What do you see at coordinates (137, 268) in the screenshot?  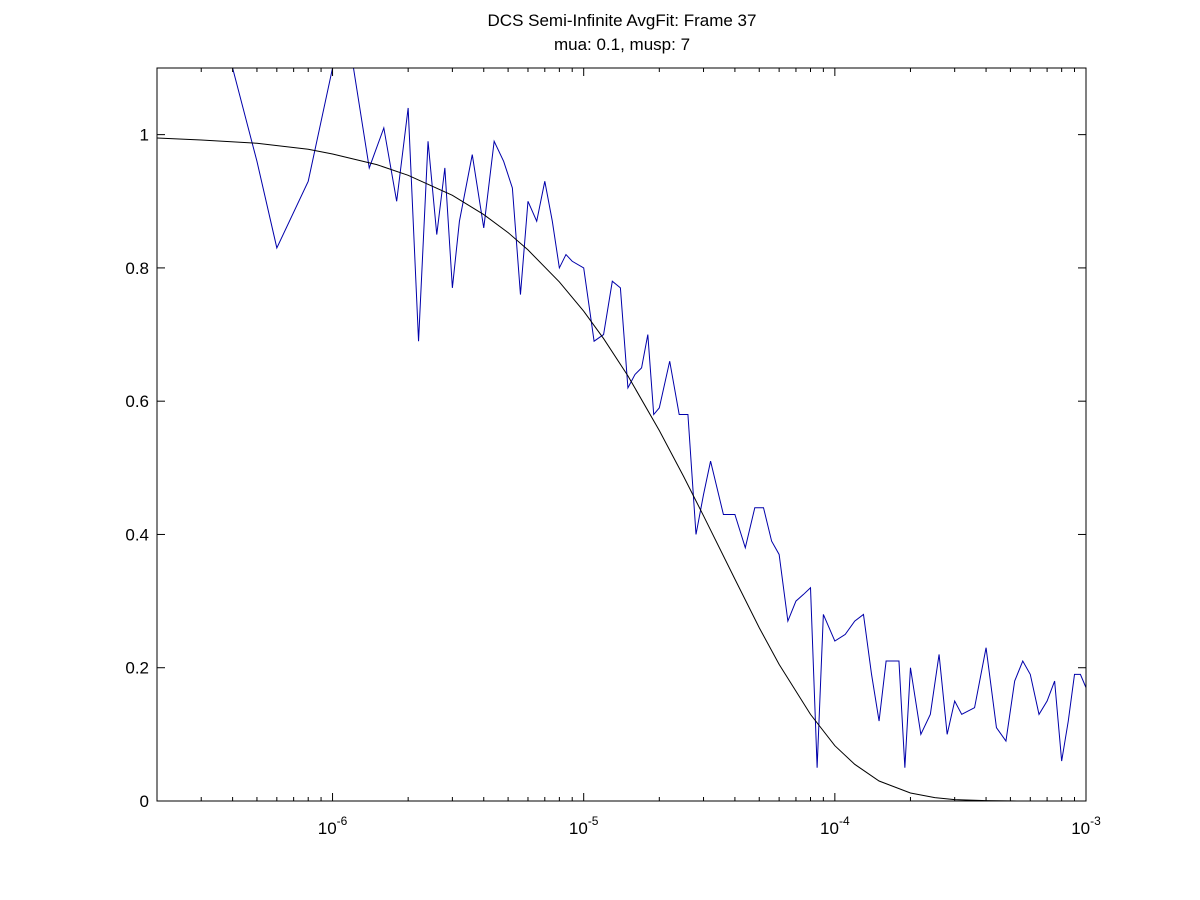 I see `y-tick-label: 0.8` at bounding box center [137, 268].